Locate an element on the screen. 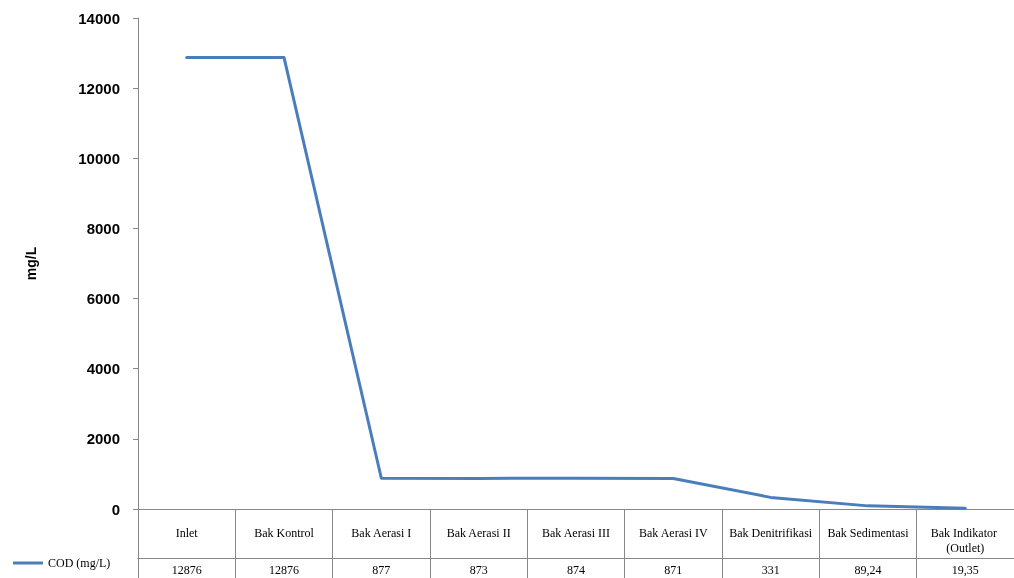 This screenshot has height=578, width=1014. data-label: 874 is located at coordinates (576, 570).